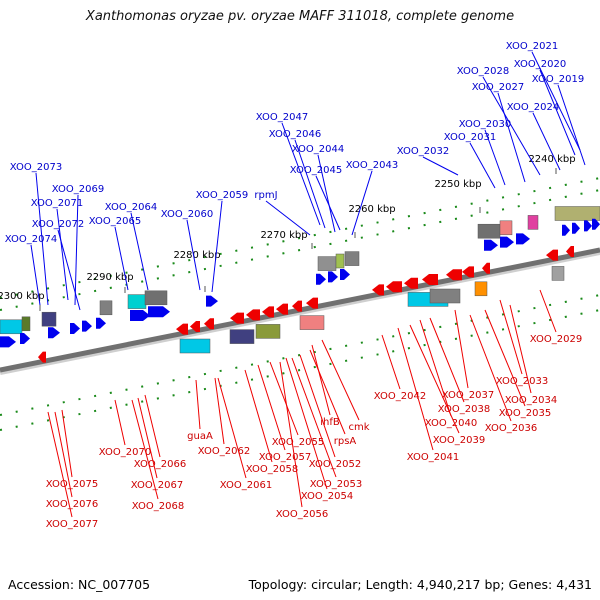 The image size is (600, 600). What do you see at coordinates (433, 457) in the screenshot?
I see `reverse-gene-label: XOO_2041` at bounding box center [433, 457].